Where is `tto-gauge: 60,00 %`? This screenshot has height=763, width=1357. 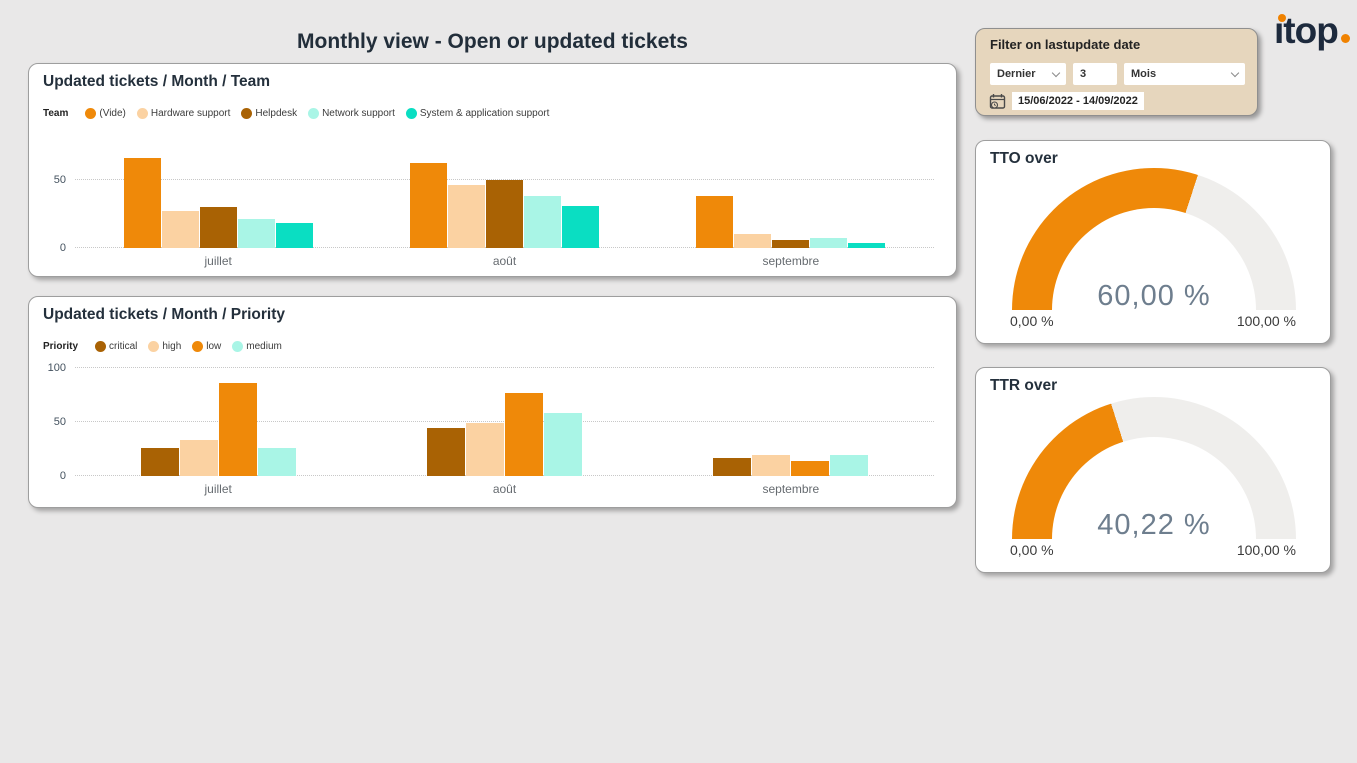 tto-gauge: 60,00 % is located at coordinates (1154, 239).